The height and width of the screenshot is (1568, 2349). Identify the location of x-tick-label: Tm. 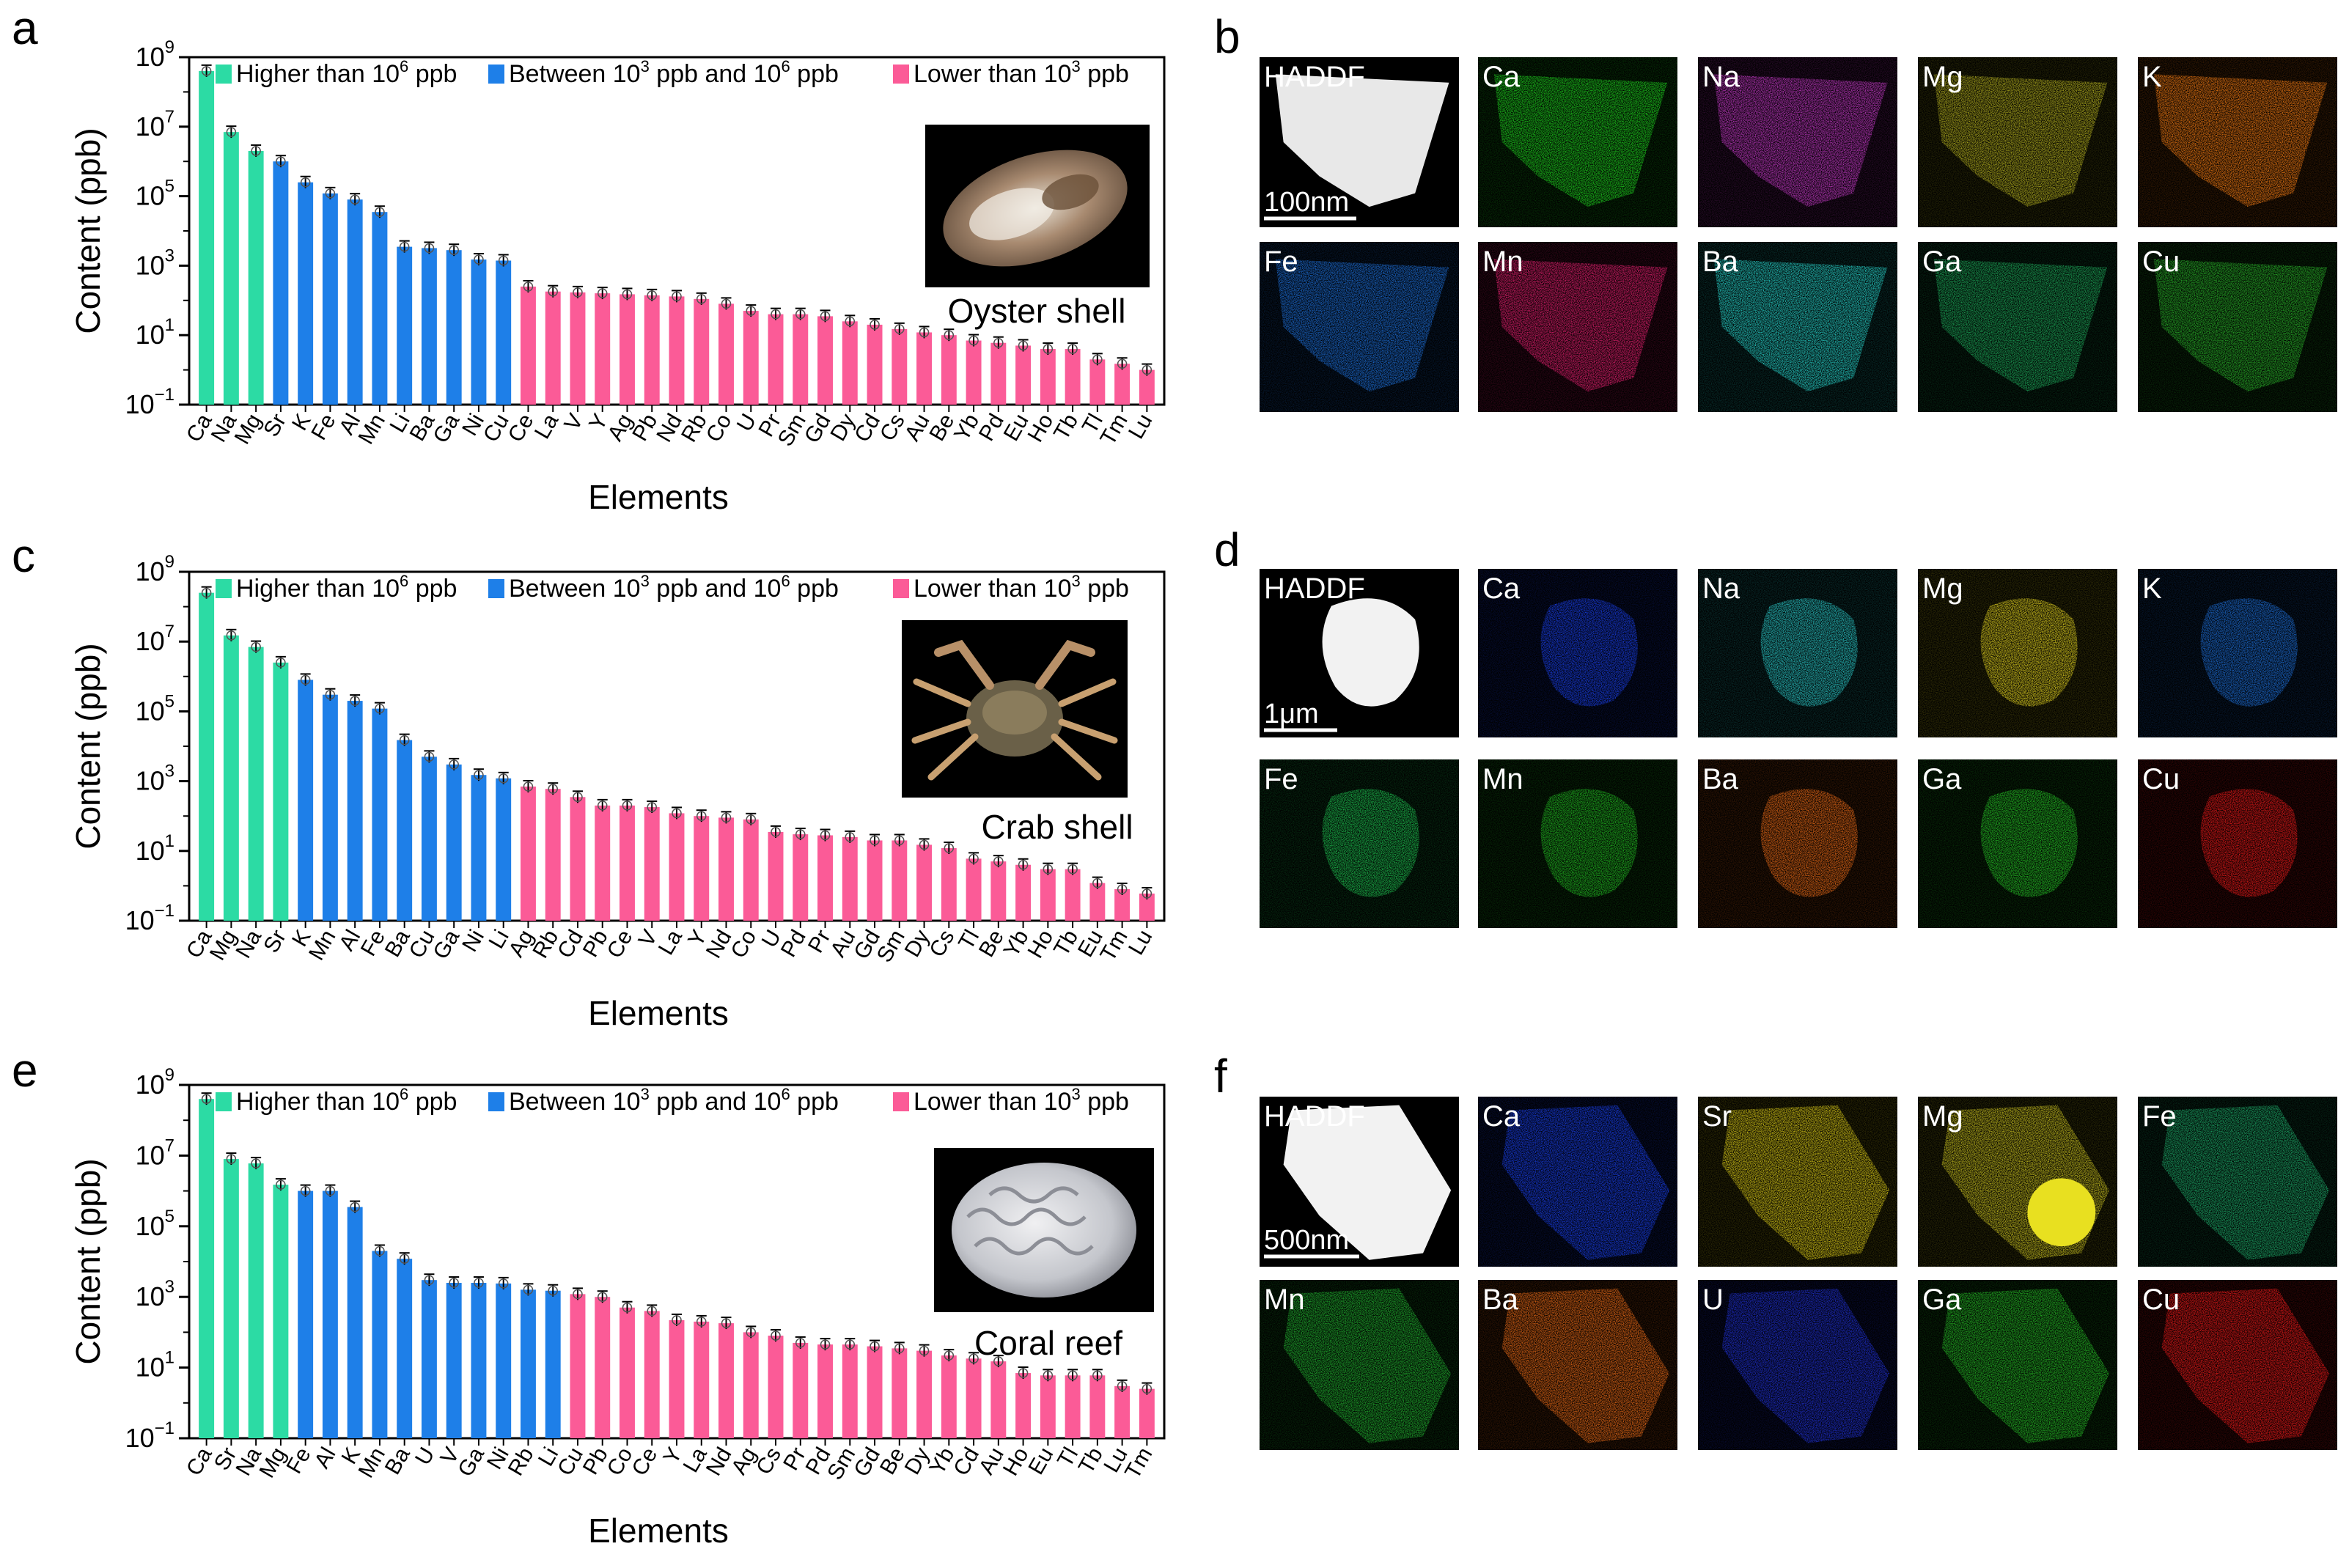
(1138, 1463).